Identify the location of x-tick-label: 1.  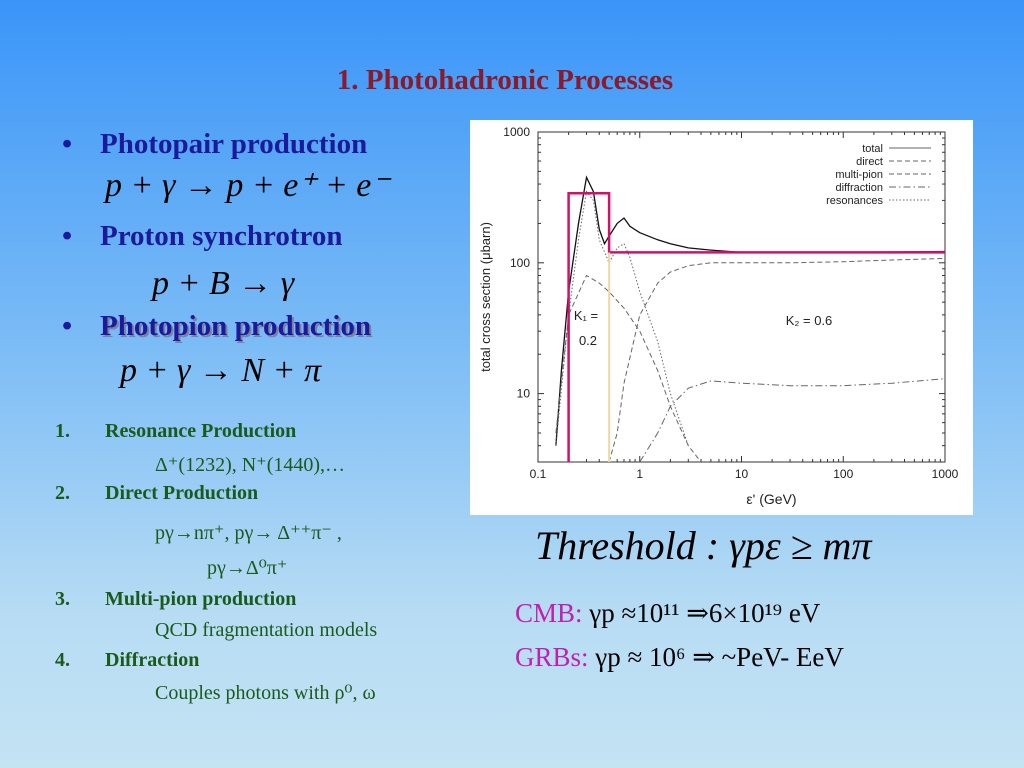
(639, 474).